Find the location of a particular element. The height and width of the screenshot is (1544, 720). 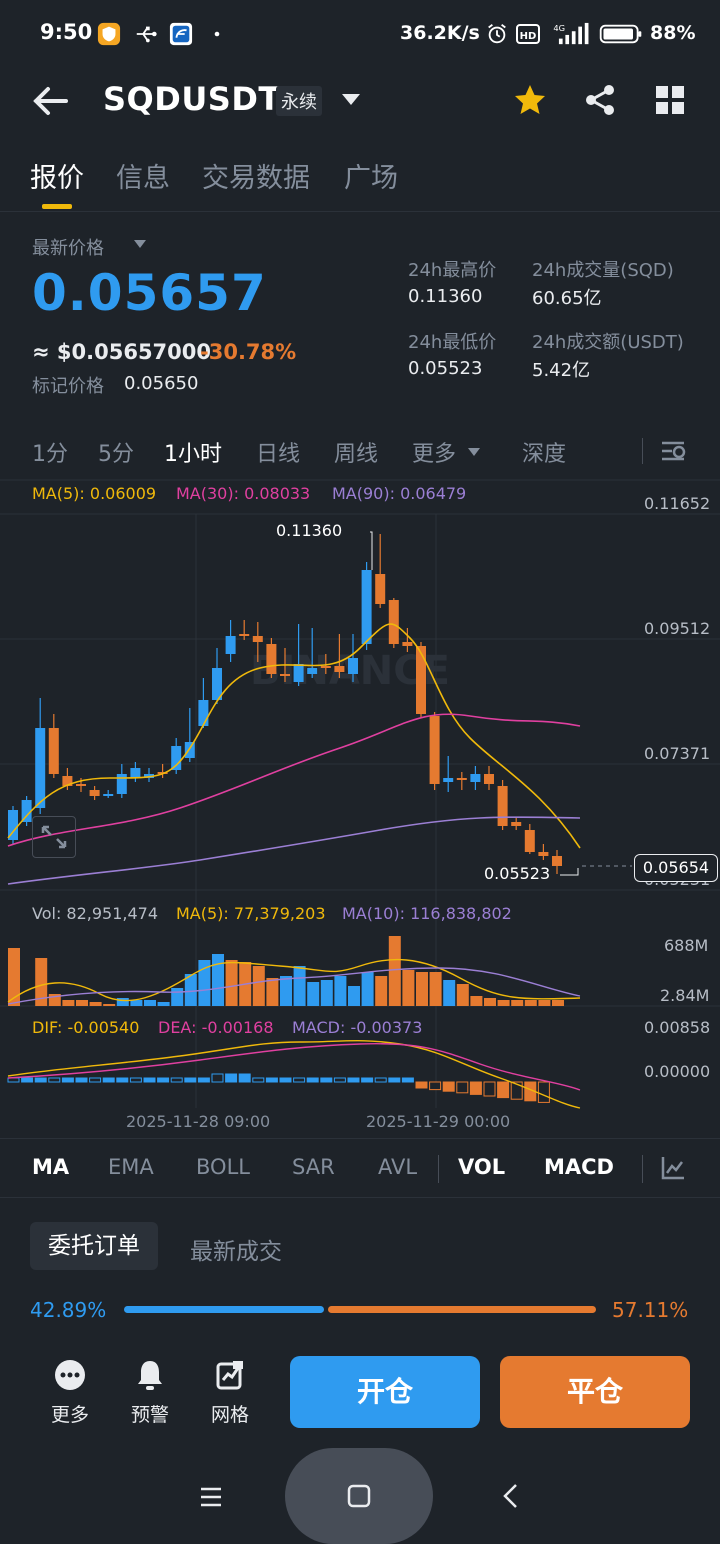

mark-price: 0.05650 is located at coordinates (161, 383).